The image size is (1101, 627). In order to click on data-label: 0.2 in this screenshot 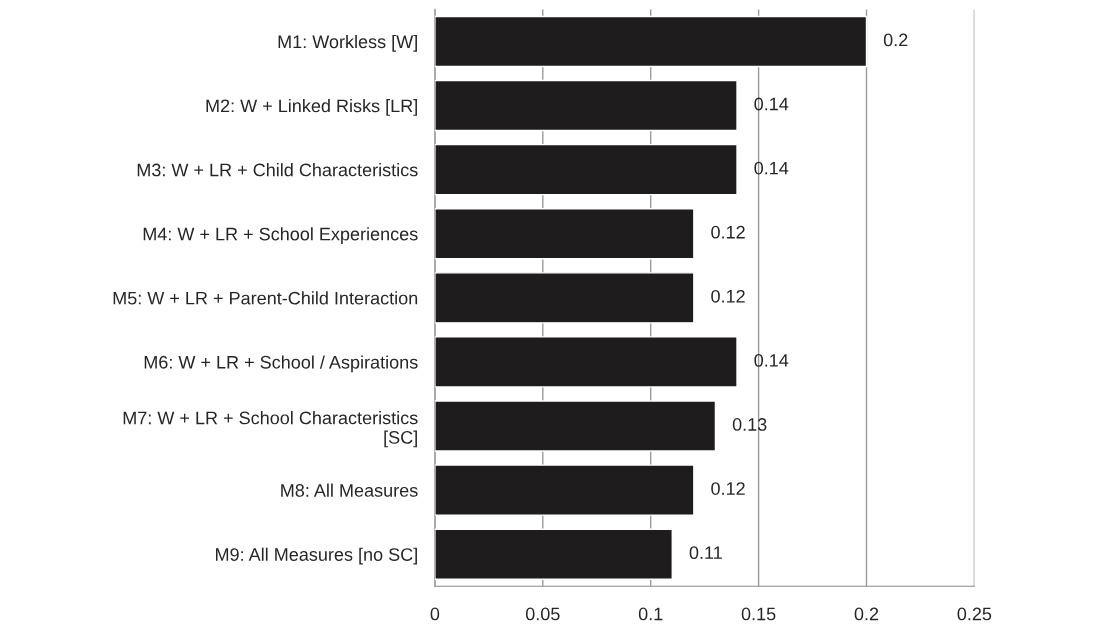, I will do `click(895, 40)`.